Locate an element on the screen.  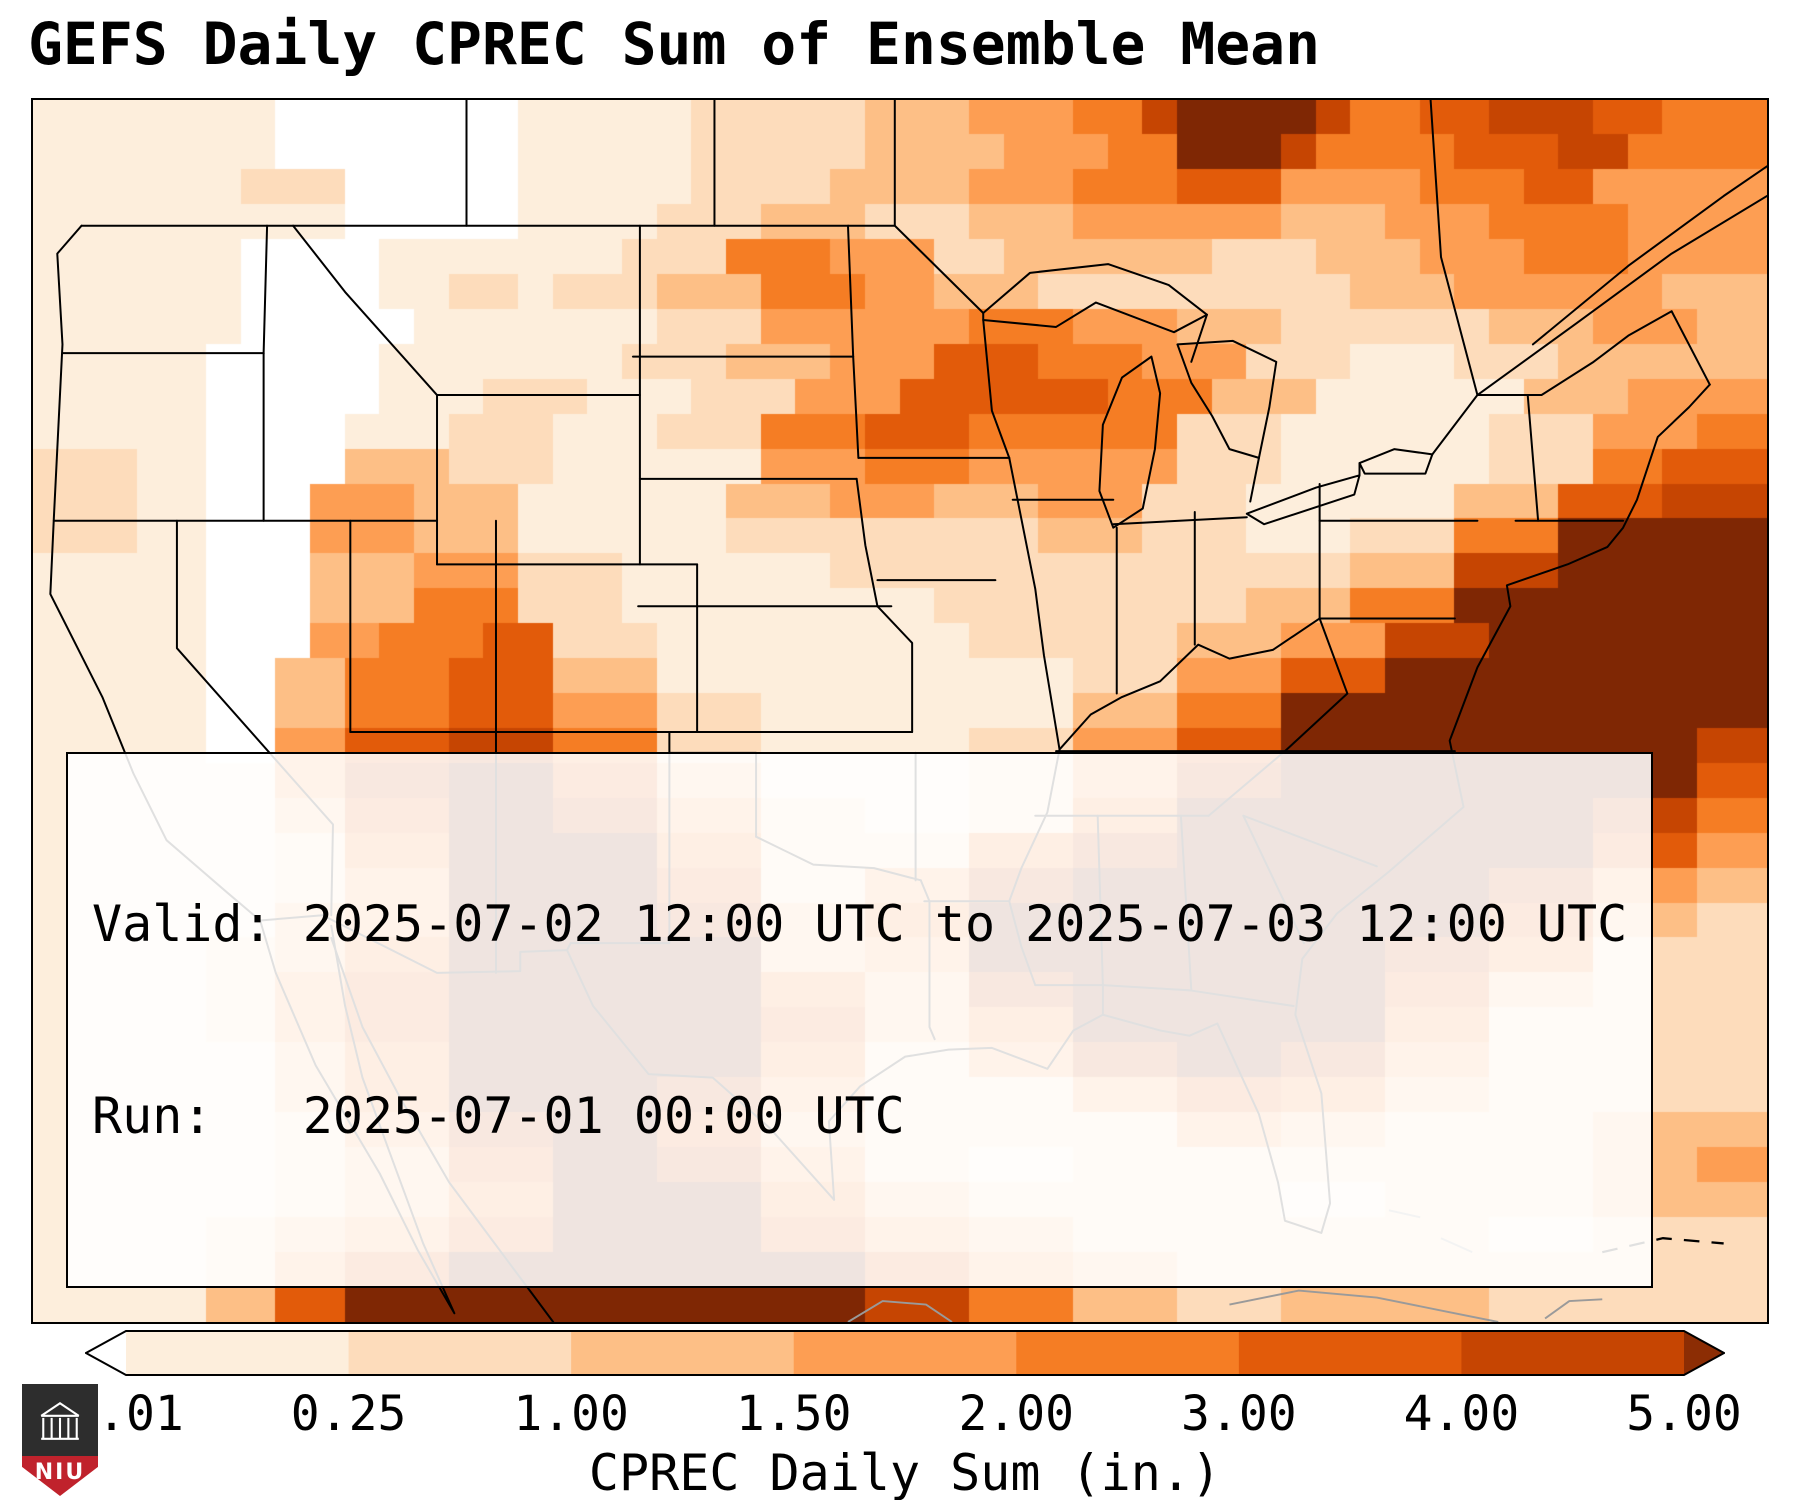
colorbar-ticks: 0.01 0.25 1.00 1.50 2.00 3.00 4.00 5.00 is located at coordinates (905, 1414).